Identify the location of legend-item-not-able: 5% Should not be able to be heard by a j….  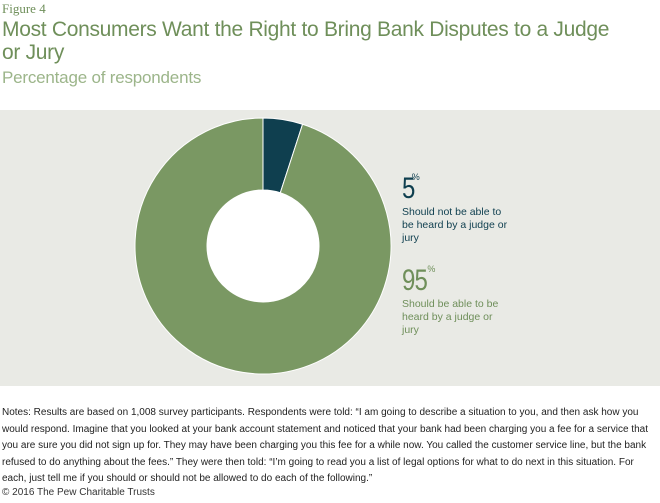
(457, 208).